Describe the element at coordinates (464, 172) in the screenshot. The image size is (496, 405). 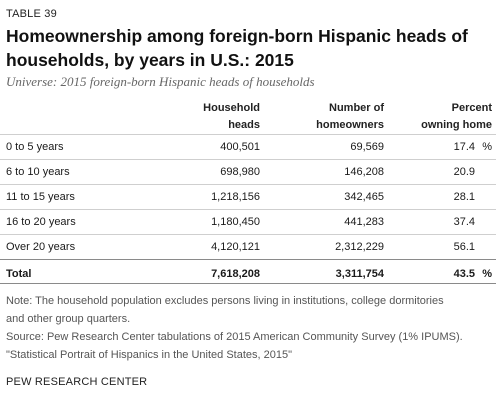
I see `percent-value: 20.9` at that location.